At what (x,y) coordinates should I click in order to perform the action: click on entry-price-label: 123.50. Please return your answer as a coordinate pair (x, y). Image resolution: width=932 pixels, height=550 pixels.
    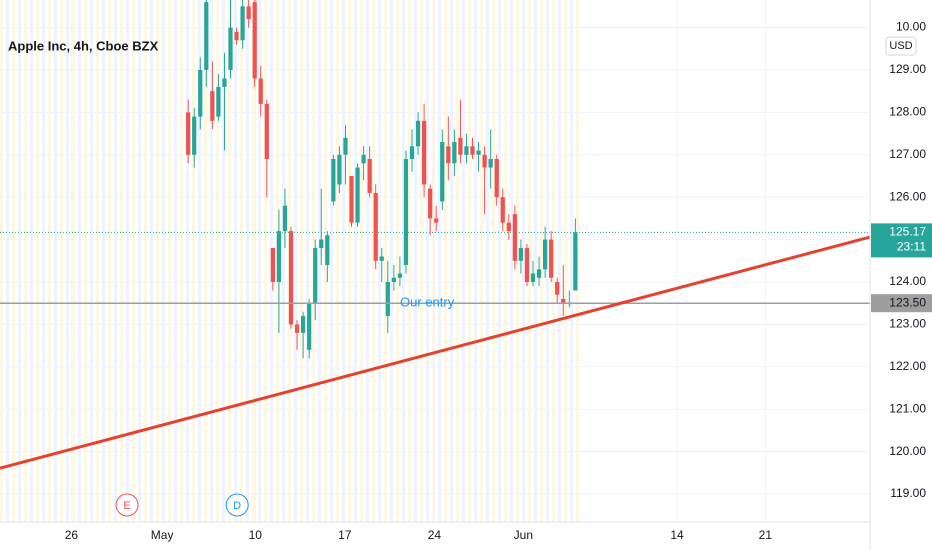
    Looking at the image, I should click on (907, 302).